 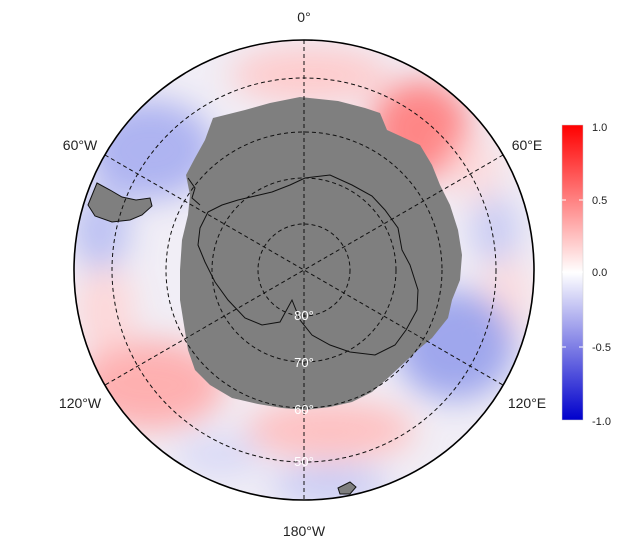 What do you see at coordinates (304, 362) in the screenshot?
I see `latitude-label-70: 70°` at bounding box center [304, 362].